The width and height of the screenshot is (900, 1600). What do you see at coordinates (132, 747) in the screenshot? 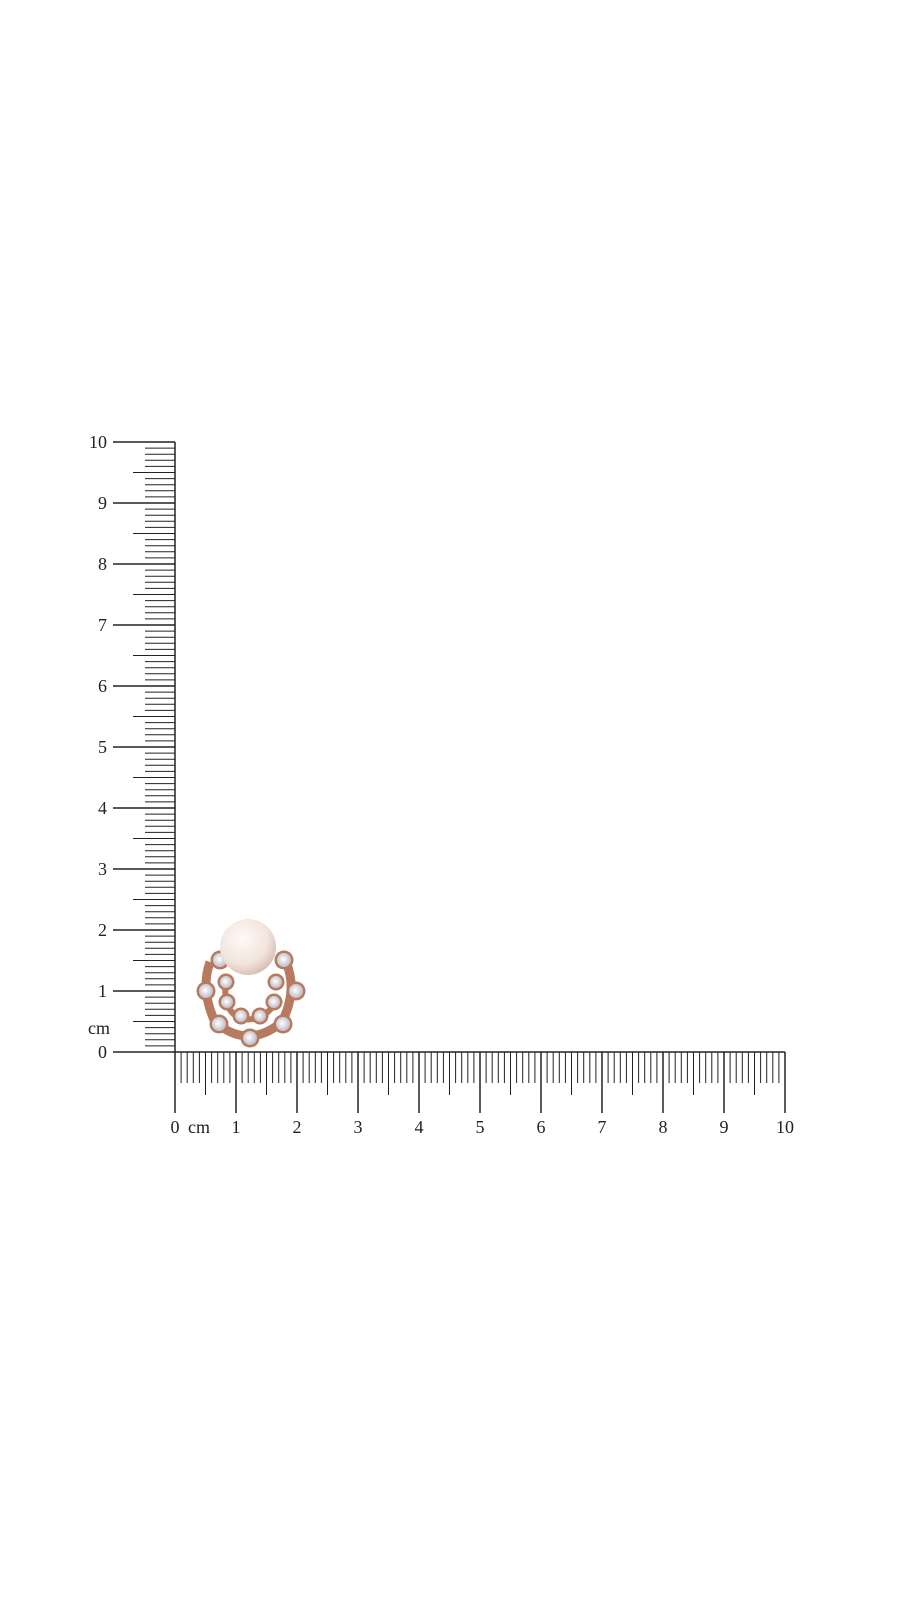
I see `vertical-ruler: 0 1 2 3 4 5 6 7 8 9 10` at bounding box center [132, 747].